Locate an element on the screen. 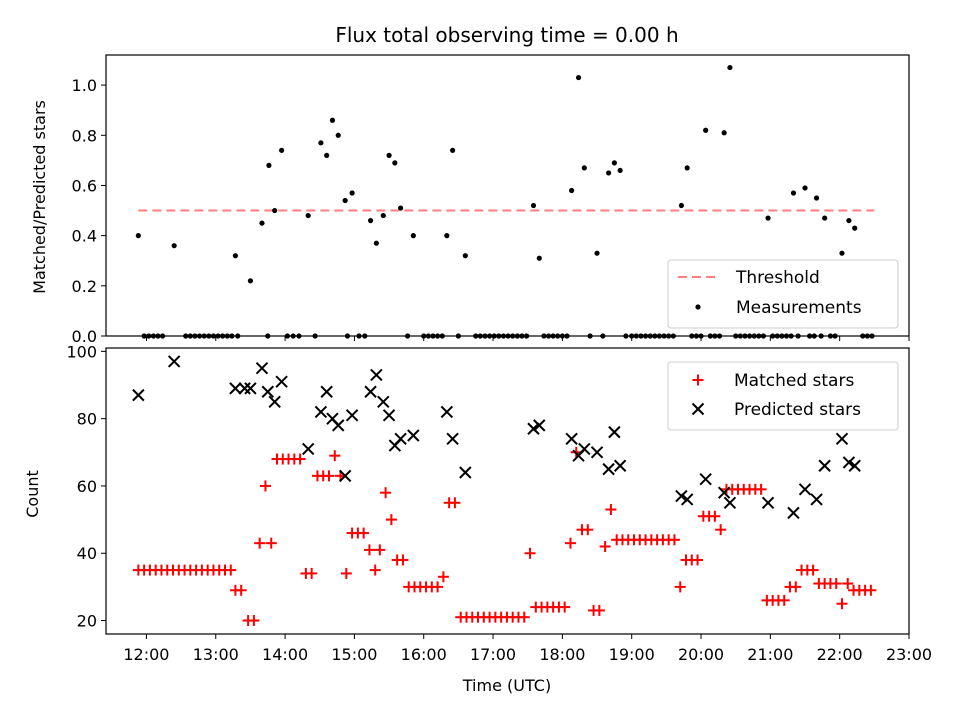  x-tick-label: 21:00 is located at coordinates (770, 654).